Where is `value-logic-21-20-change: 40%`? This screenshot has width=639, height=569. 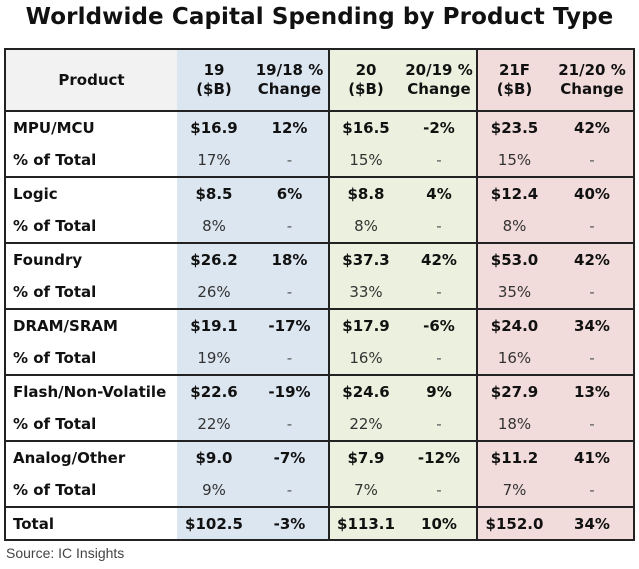 value-logic-21-20-change: 40% is located at coordinates (593, 193).